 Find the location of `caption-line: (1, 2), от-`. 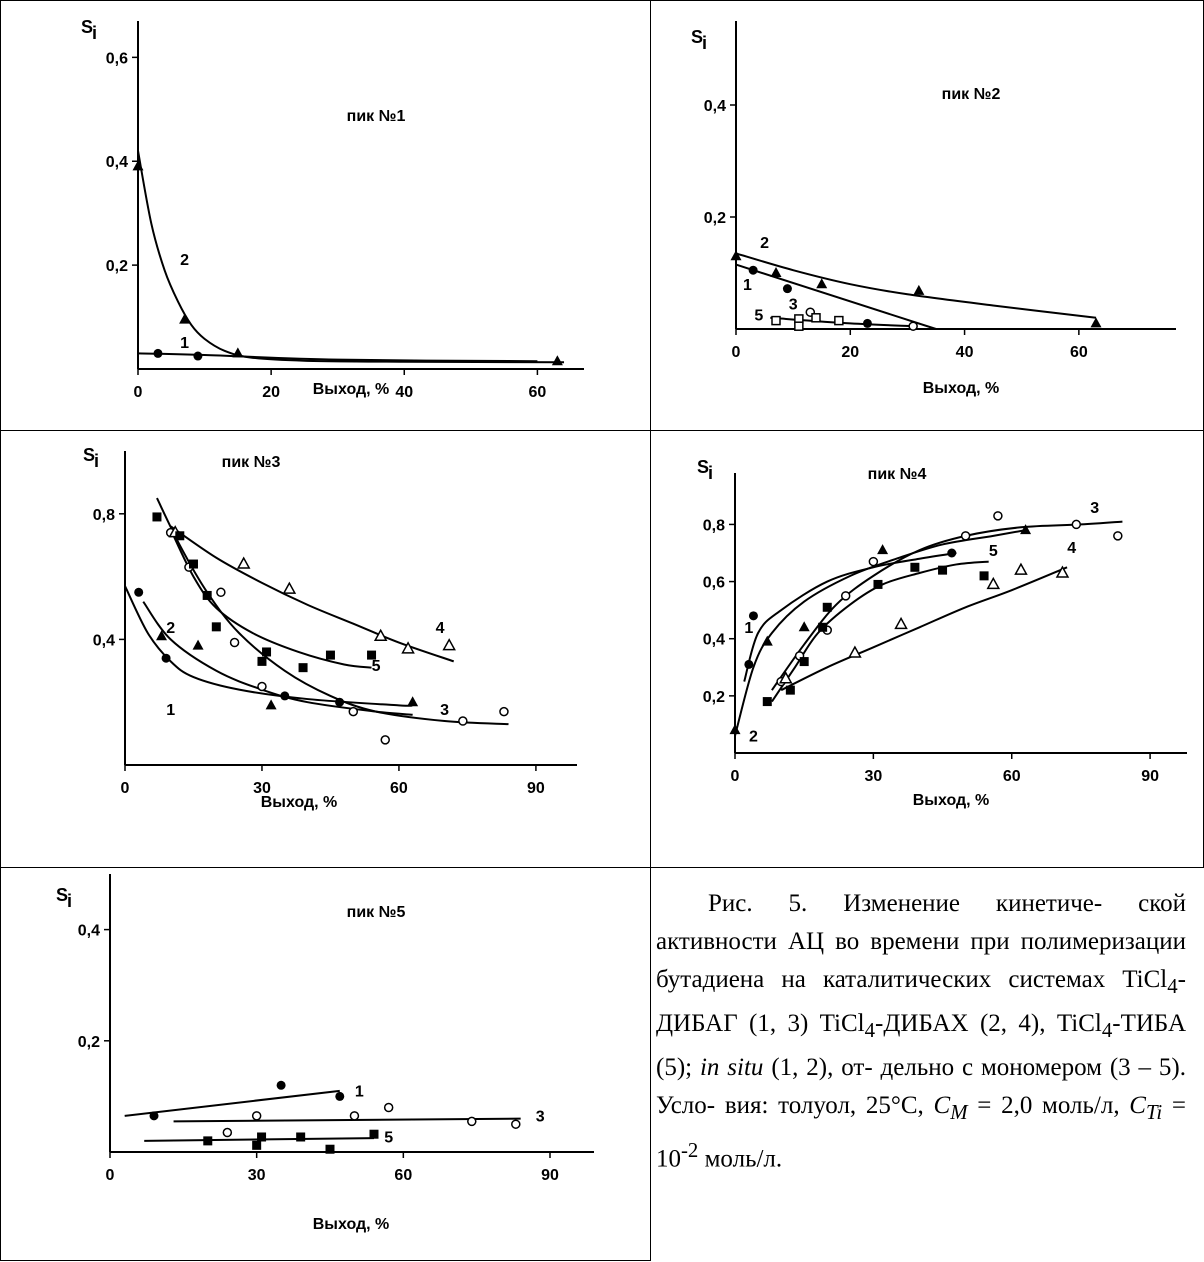

caption-line: (1, 2), от- is located at coordinates (818, 1067).